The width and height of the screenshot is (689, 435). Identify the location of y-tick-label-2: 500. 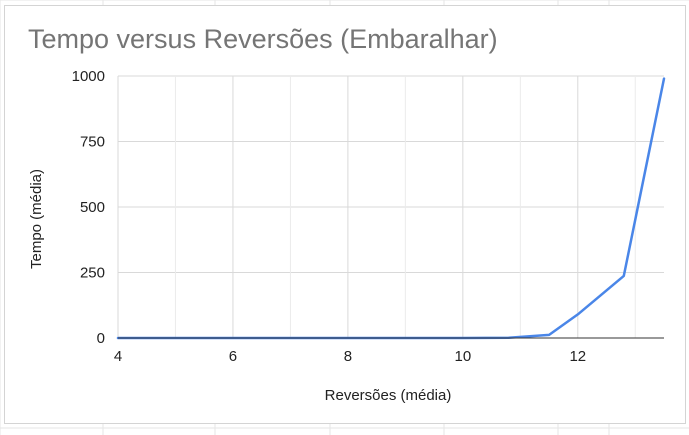
(92, 207).